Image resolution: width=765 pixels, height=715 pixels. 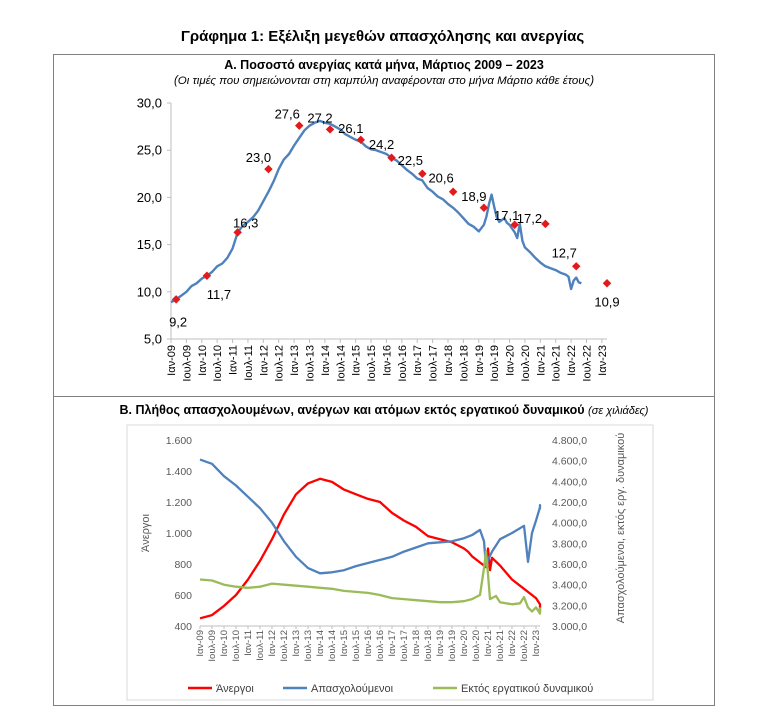 I want to click on y-right-tick-label: 3.800,0, so click(x=569, y=544).